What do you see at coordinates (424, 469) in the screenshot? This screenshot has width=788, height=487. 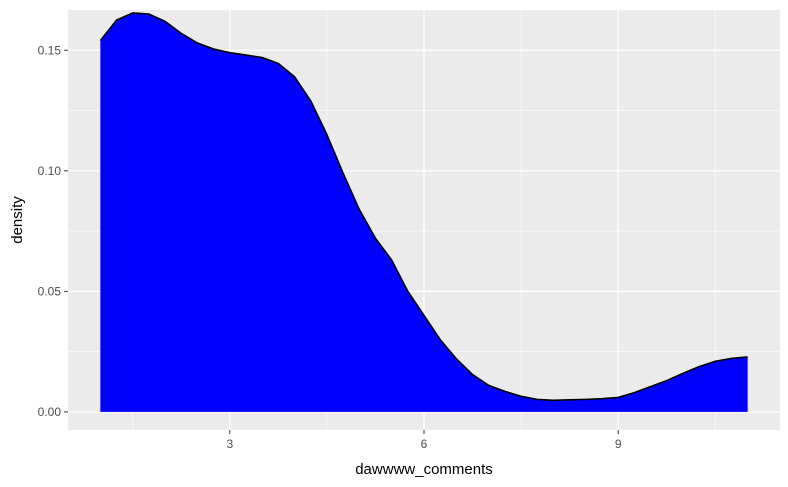 I see `x-axis-title: dawwww_comments` at bounding box center [424, 469].